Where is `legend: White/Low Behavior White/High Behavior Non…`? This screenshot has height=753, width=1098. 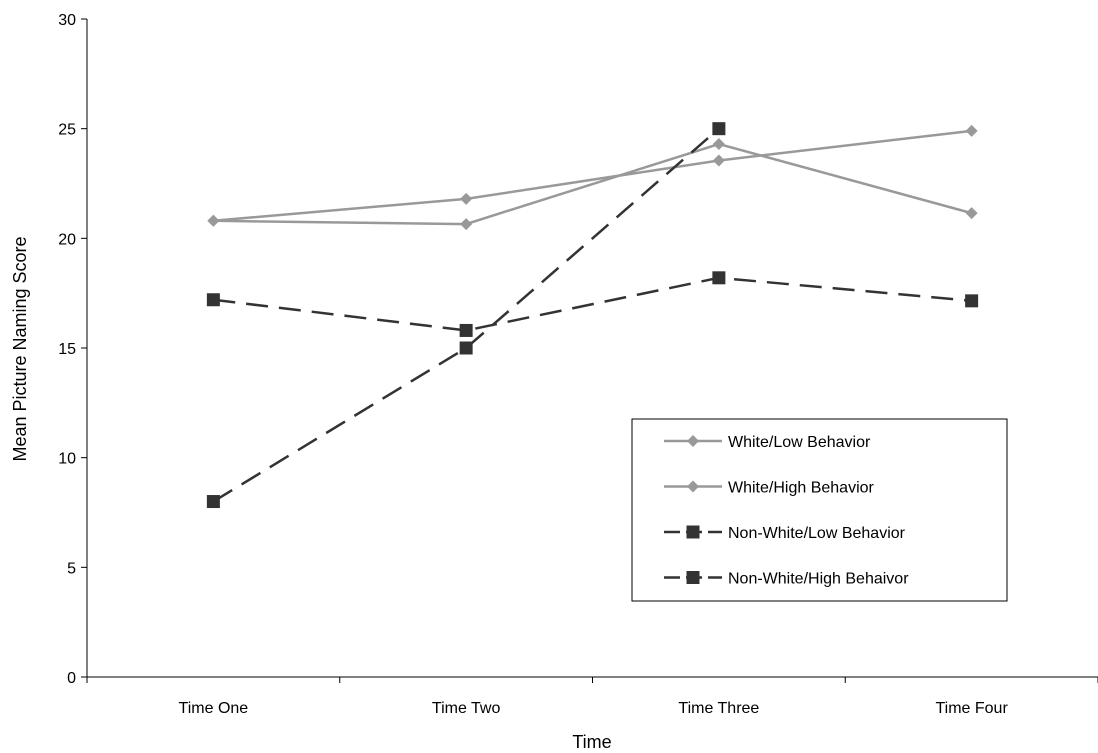
legend: White/Low Behavior White/High Behavior Non… is located at coordinates (819, 510).